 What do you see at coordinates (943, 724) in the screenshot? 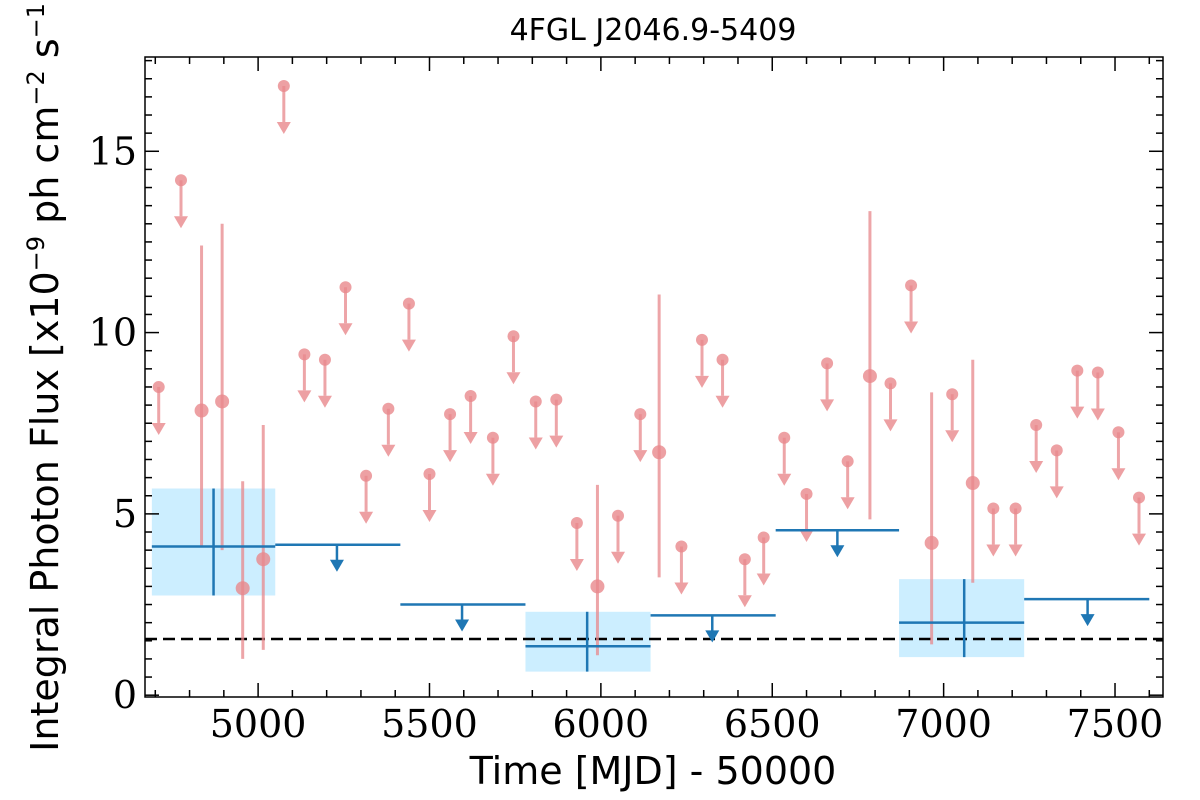
I see `x-tick-label: 7000` at bounding box center [943, 724].